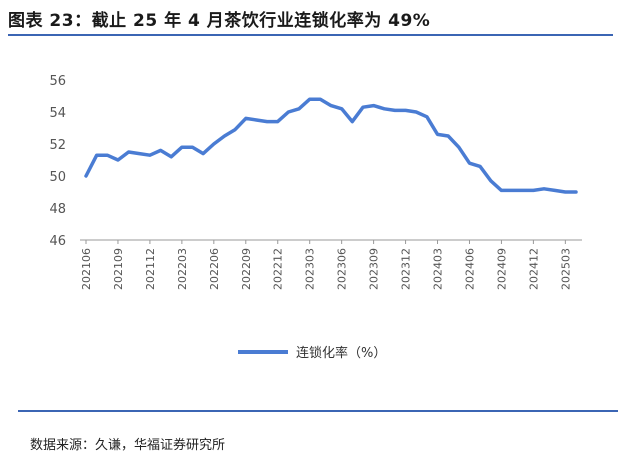 The width and height of the screenshot is (623, 467). Describe the element at coordinates (310, 269) in the screenshot. I see `x-tick-label: 202303` at that location.